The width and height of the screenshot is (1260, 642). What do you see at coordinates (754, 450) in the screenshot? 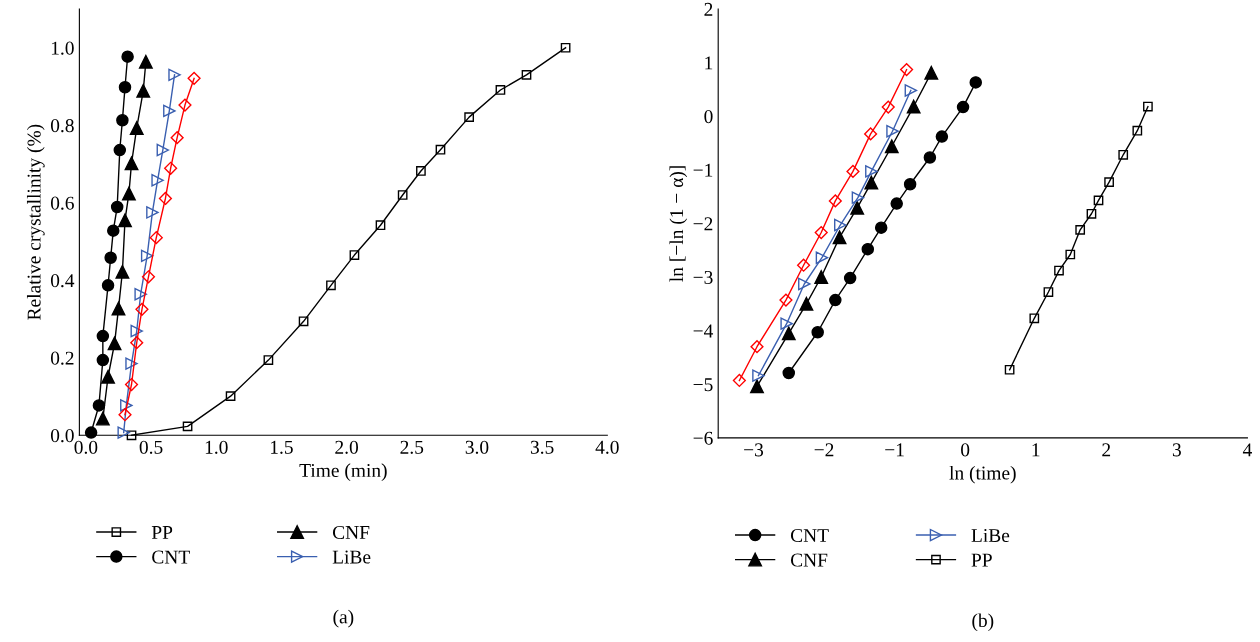
I see `x-tick-label: −3` at bounding box center [754, 450].